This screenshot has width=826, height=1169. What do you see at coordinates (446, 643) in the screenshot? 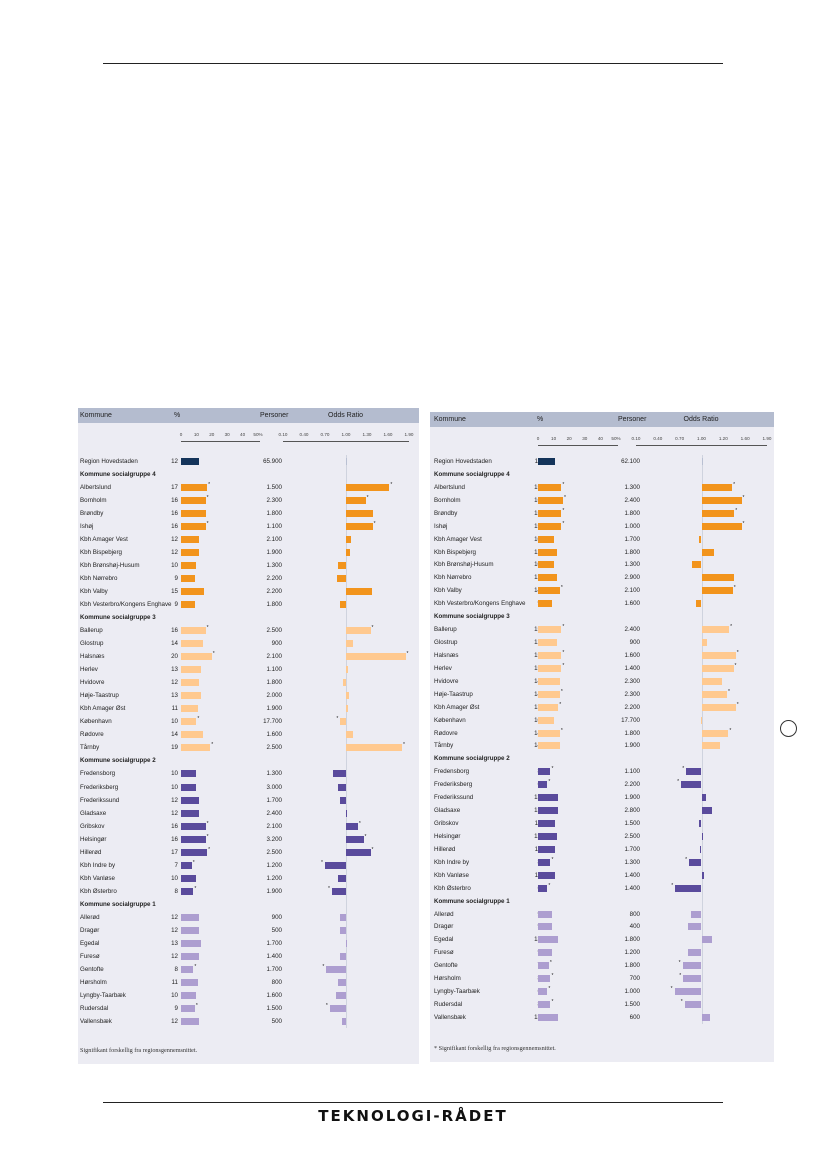
I see `row-name: Glostrup` at bounding box center [446, 643].